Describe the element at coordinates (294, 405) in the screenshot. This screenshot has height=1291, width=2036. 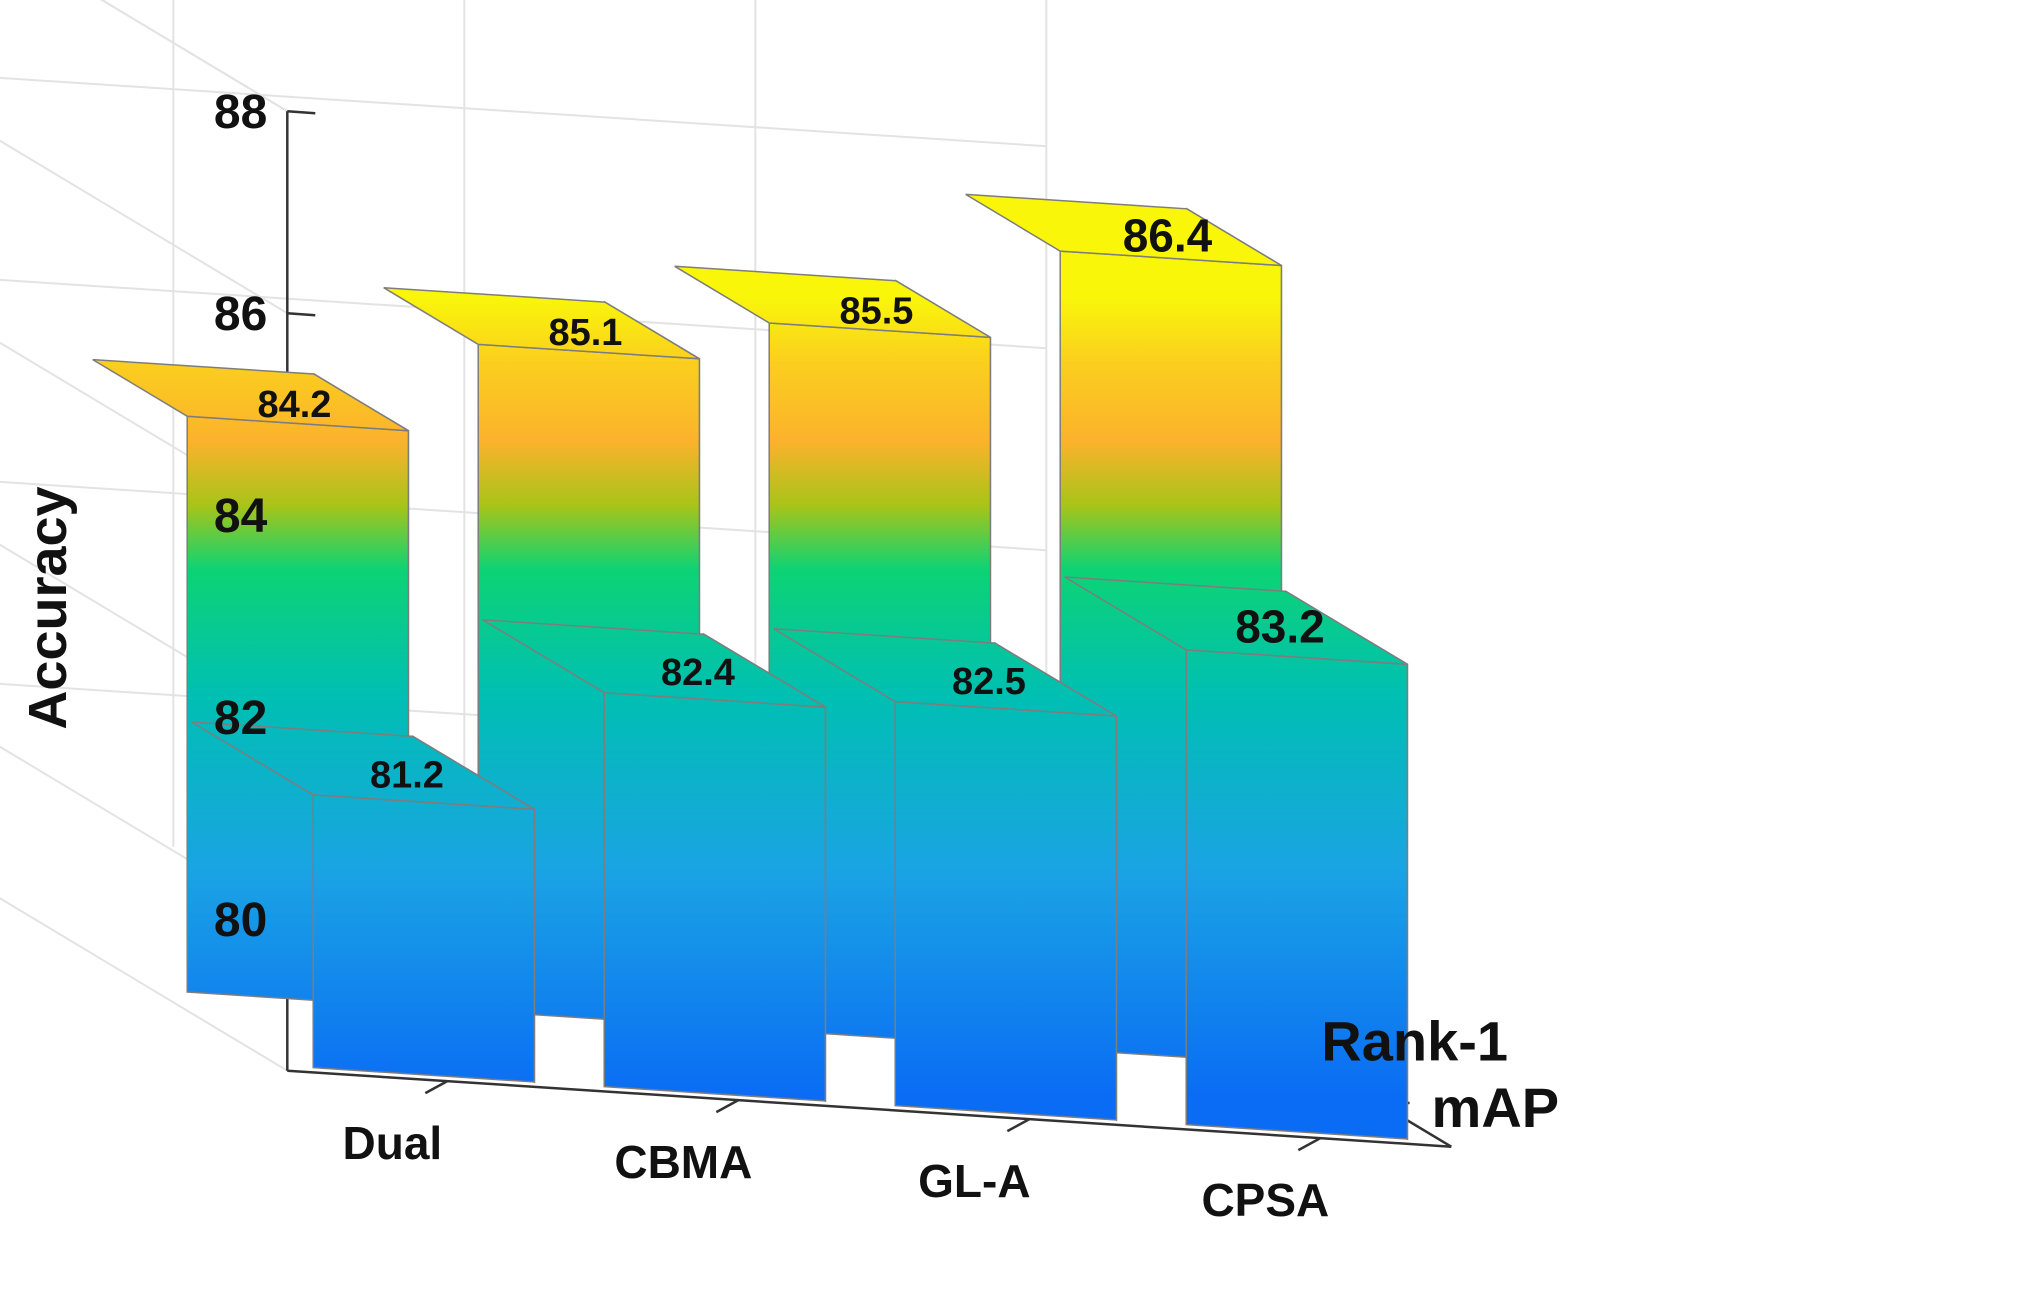
I see `bar-value-label: 84.2` at that location.